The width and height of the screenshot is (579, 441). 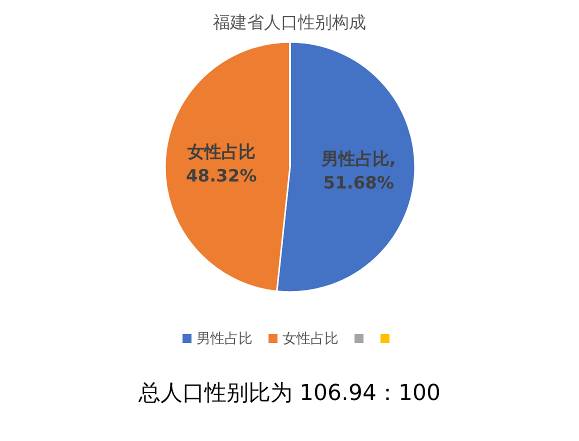 I want to click on data-label: 男性占比, 51.68%, so click(x=358, y=172).